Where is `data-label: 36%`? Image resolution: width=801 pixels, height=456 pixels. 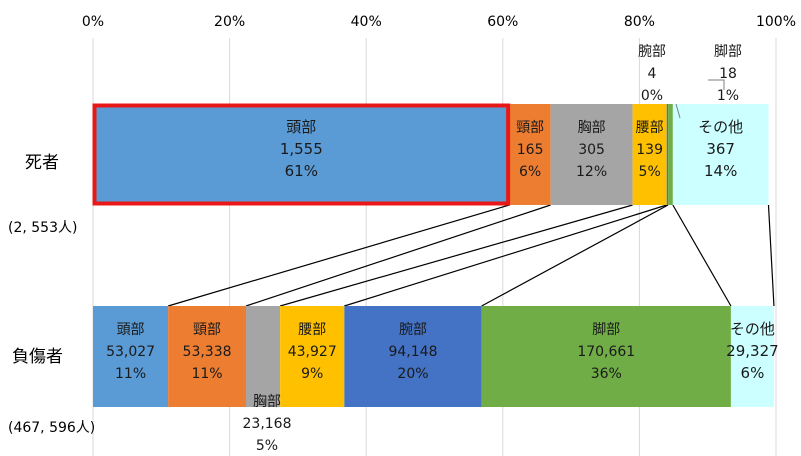
data-label: 36% is located at coordinates (606, 374).